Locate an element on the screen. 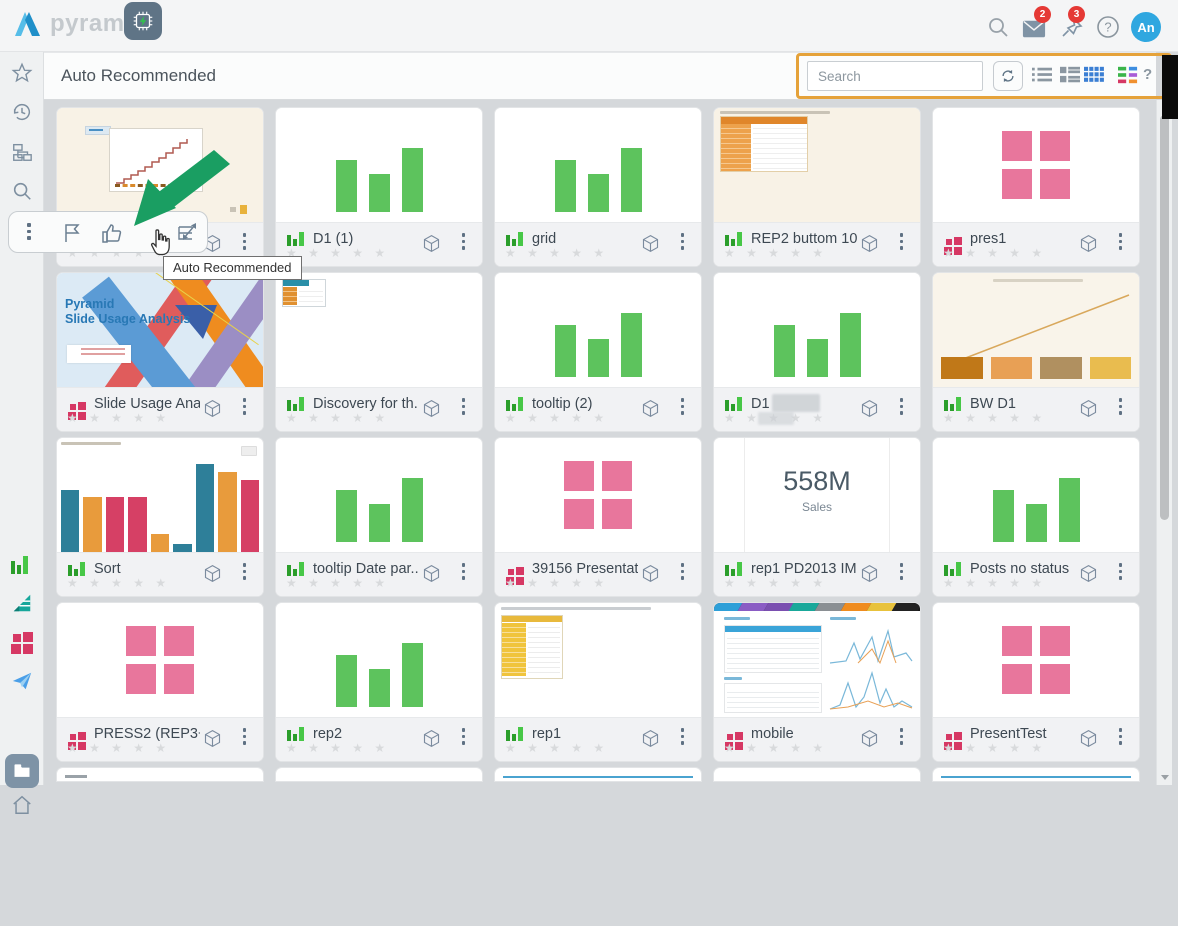 This screenshot has height=926, width=1178. grid-view-icon is located at coordinates (1094, 75).